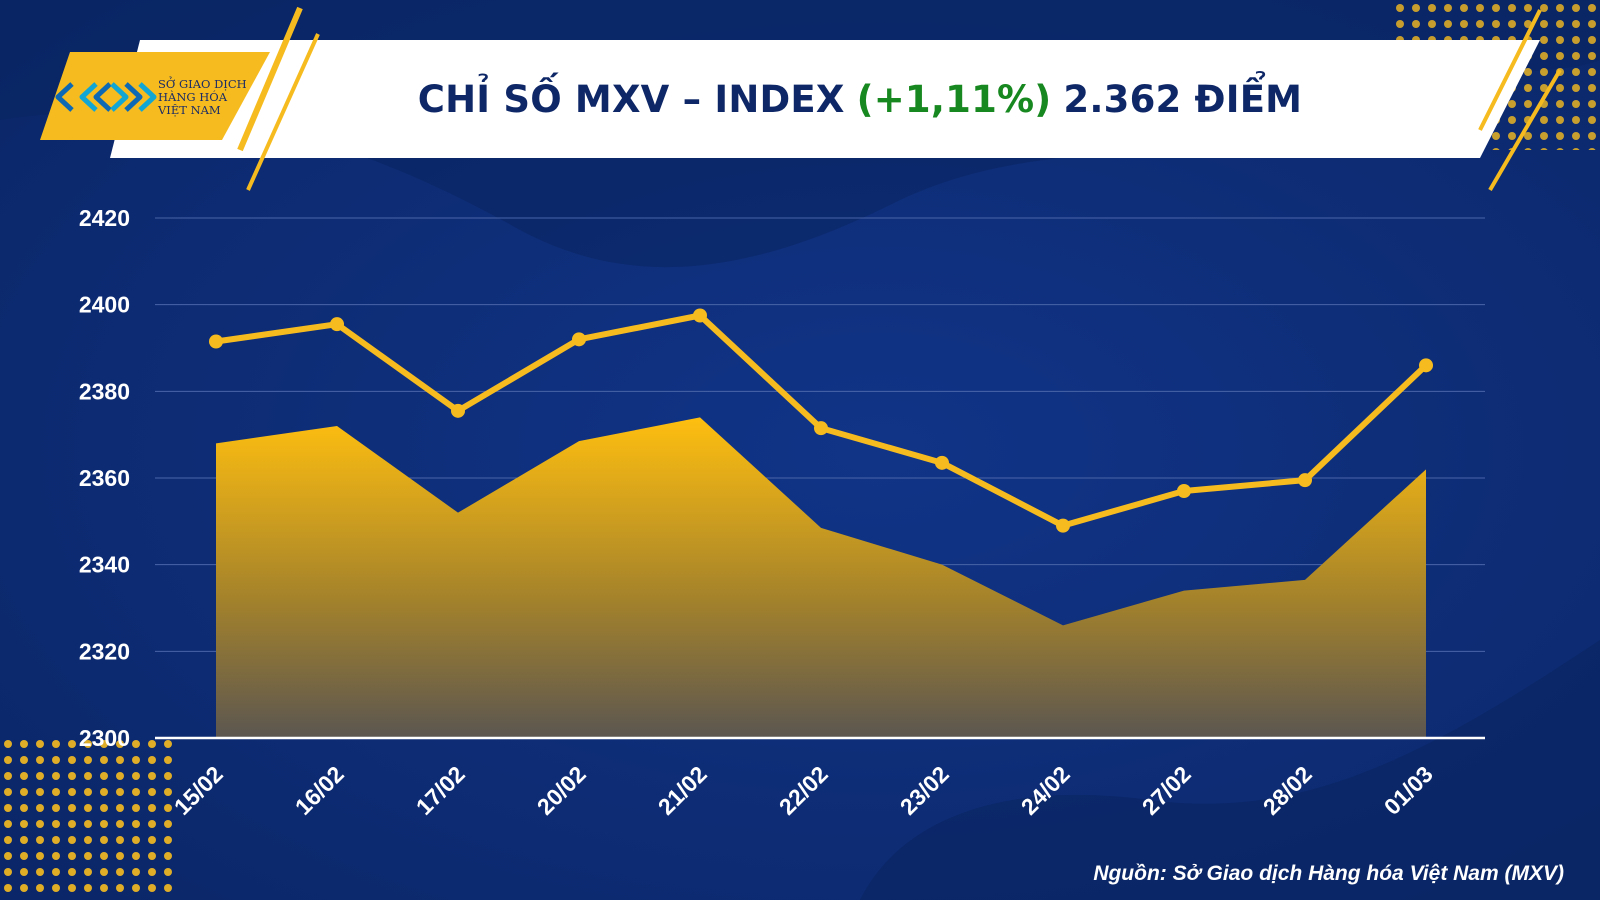  I want to click on y-tick-label: 2320, so click(104, 651).